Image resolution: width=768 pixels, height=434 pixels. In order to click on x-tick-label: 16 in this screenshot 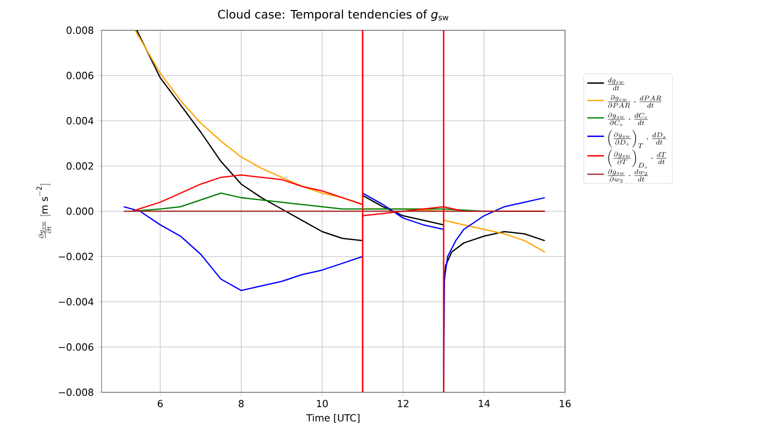, I will do `click(565, 404)`.